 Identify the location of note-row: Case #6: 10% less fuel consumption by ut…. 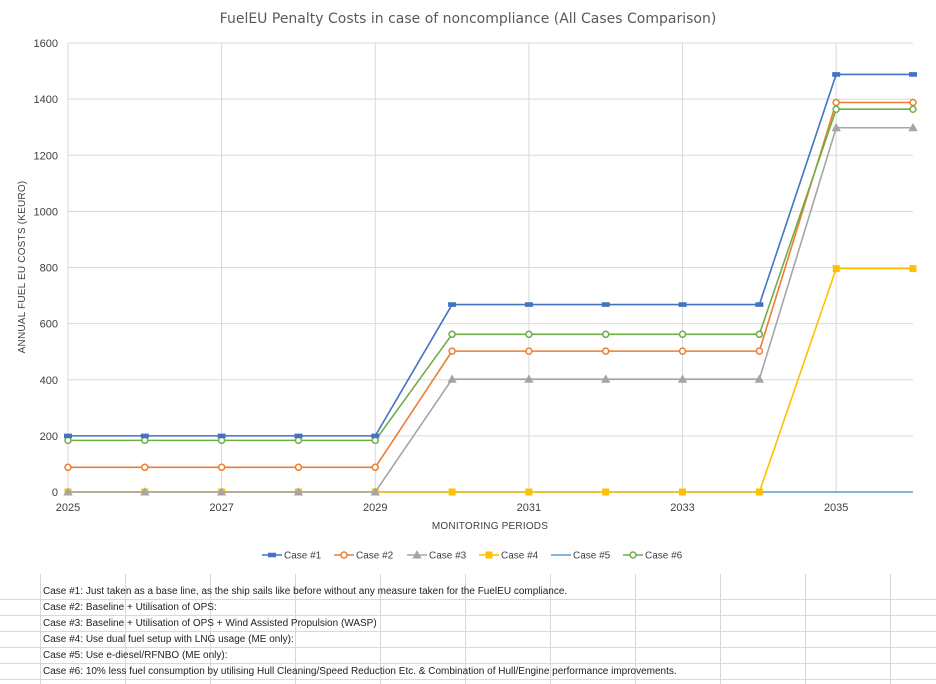
(468, 672).